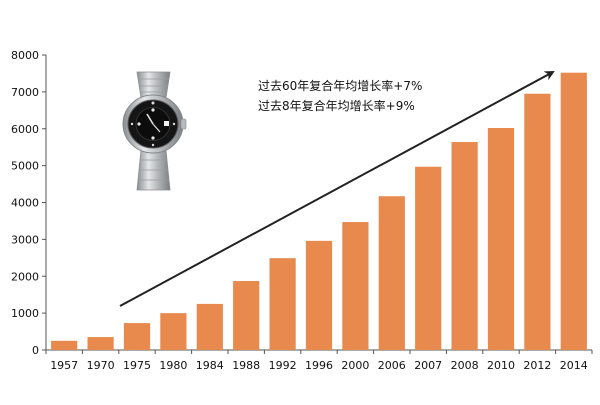 The width and height of the screenshot is (600, 405). I want to click on y-tick-label: 3000, so click(25, 239).